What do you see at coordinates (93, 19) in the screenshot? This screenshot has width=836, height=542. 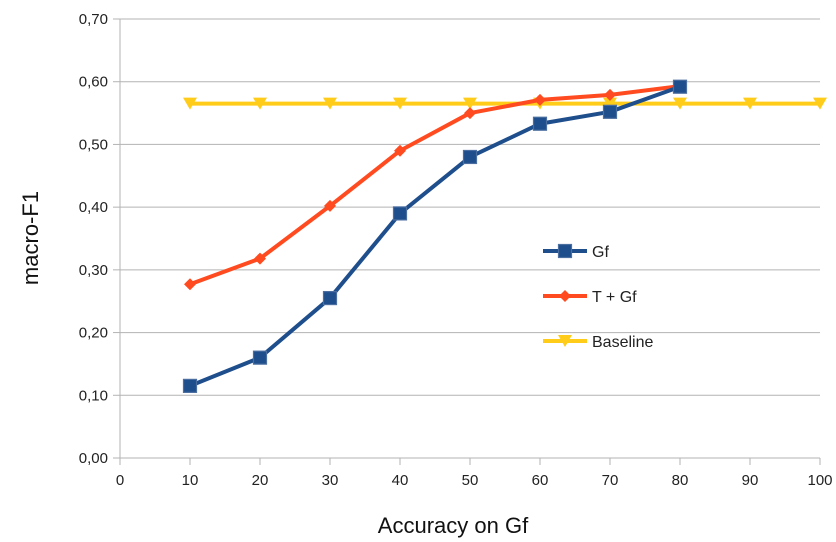 I see `y-tick-label: 0,70` at bounding box center [93, 19].